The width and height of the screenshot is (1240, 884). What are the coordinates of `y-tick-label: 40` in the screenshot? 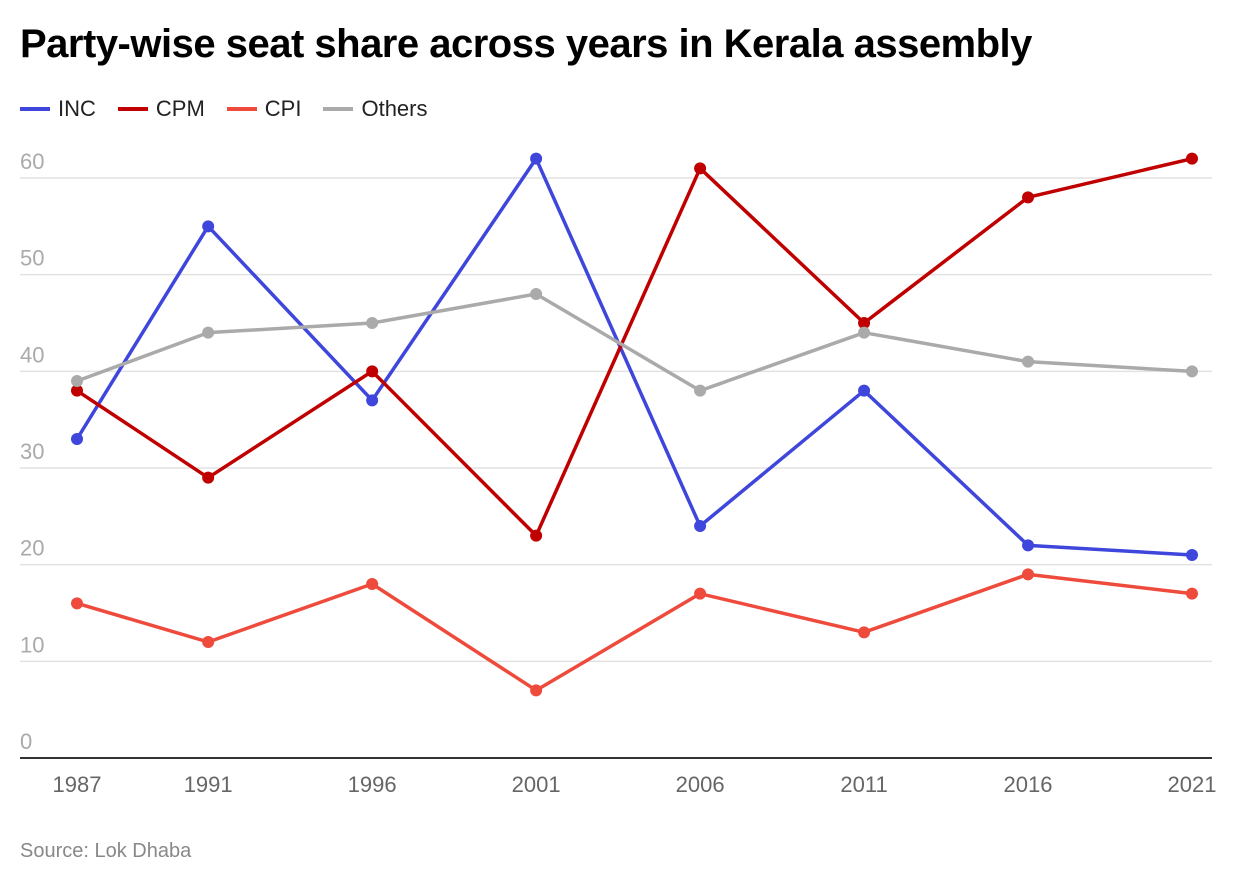 It's located at (32, 354).